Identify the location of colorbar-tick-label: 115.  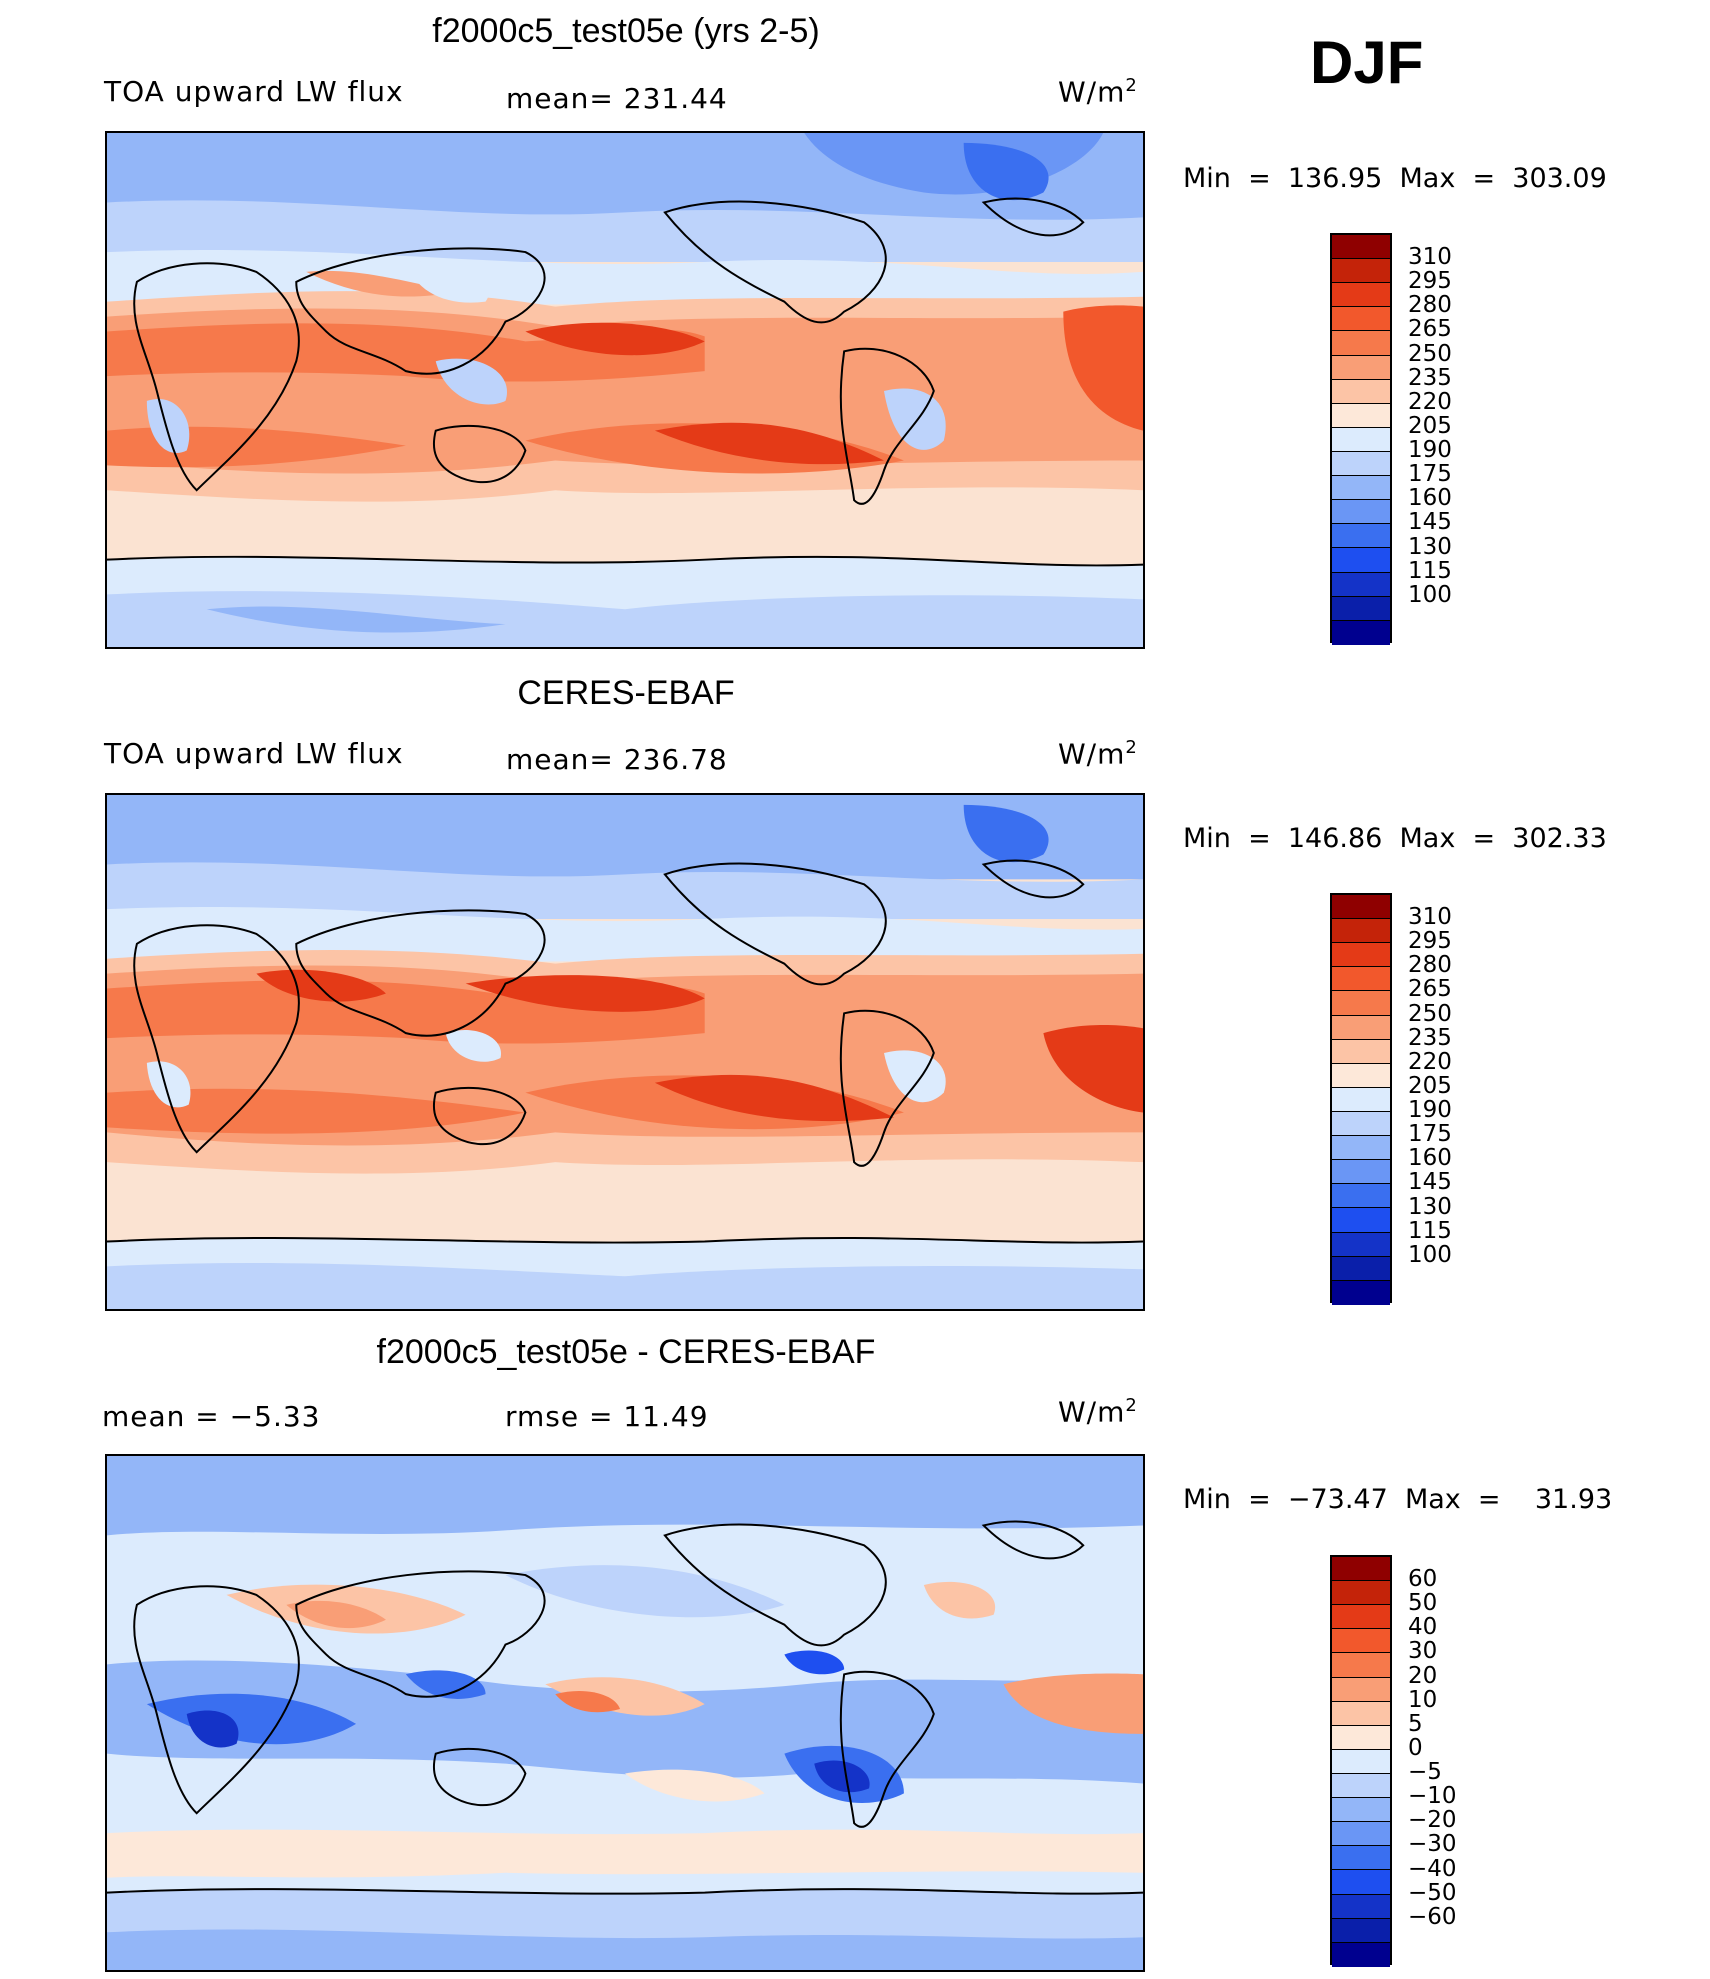
(1430, 1230).